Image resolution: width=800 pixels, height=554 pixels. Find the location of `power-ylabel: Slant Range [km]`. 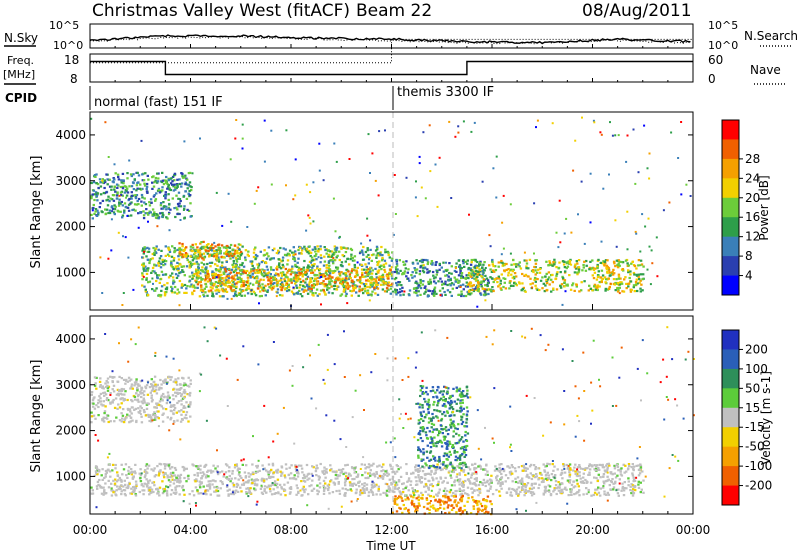

power-ylabel: Slant Range [km] is located at coordinates (36, 212).